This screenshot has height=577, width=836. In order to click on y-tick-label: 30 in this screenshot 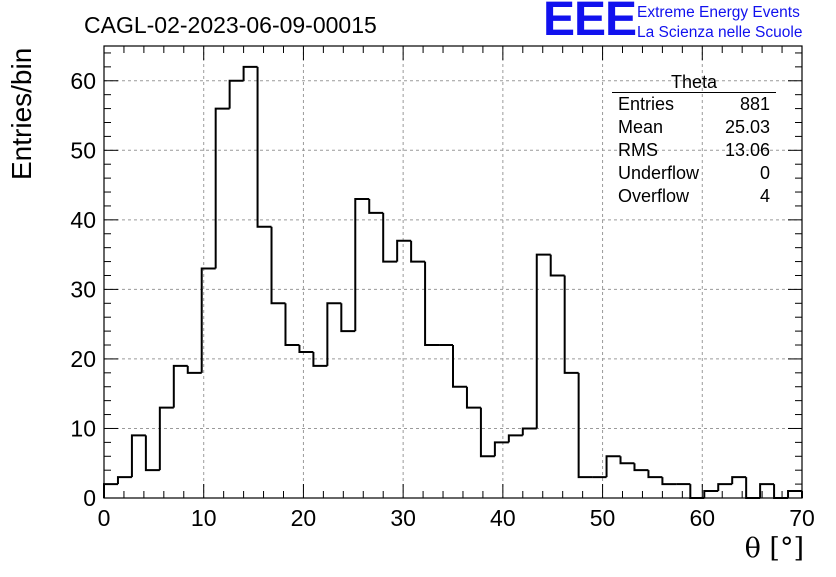, I will do `click(83, 289)`.